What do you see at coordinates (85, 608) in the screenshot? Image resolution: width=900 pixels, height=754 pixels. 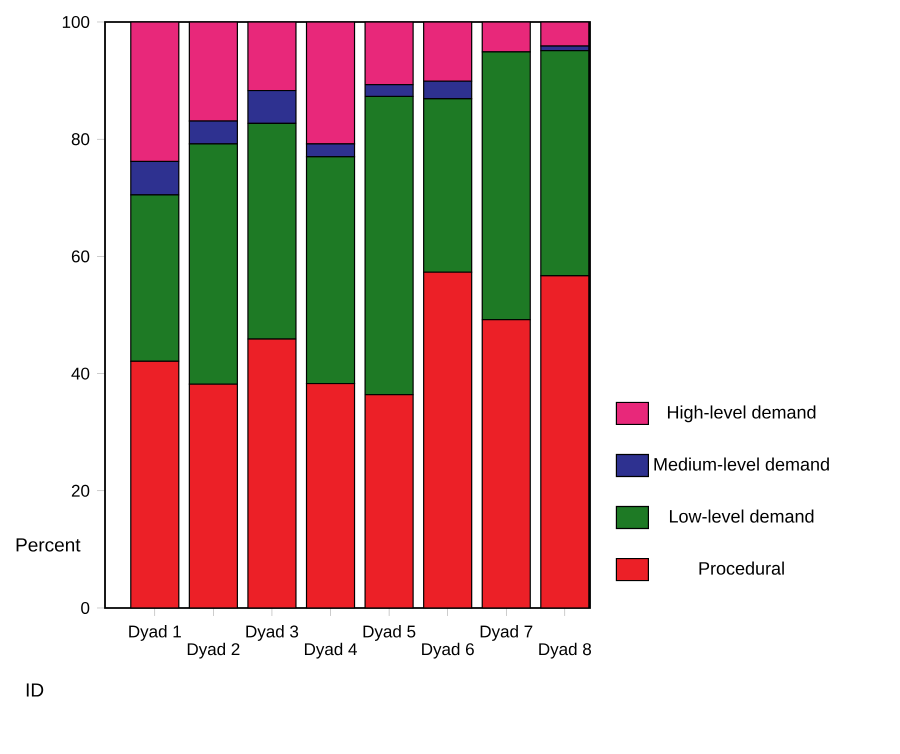 I see `y-tick-label: 0` at bounding box center [85, 608].